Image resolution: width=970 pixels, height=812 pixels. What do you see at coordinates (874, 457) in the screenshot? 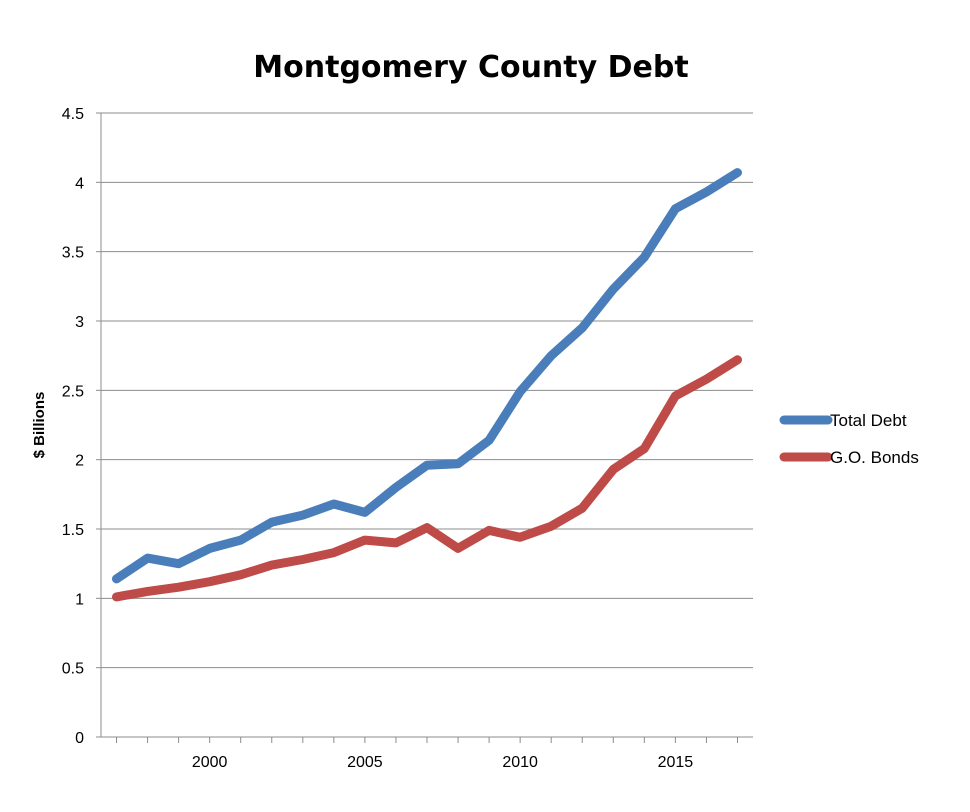
I see `legend-label: G.O. Bonds` at bounding box center [874, 457].